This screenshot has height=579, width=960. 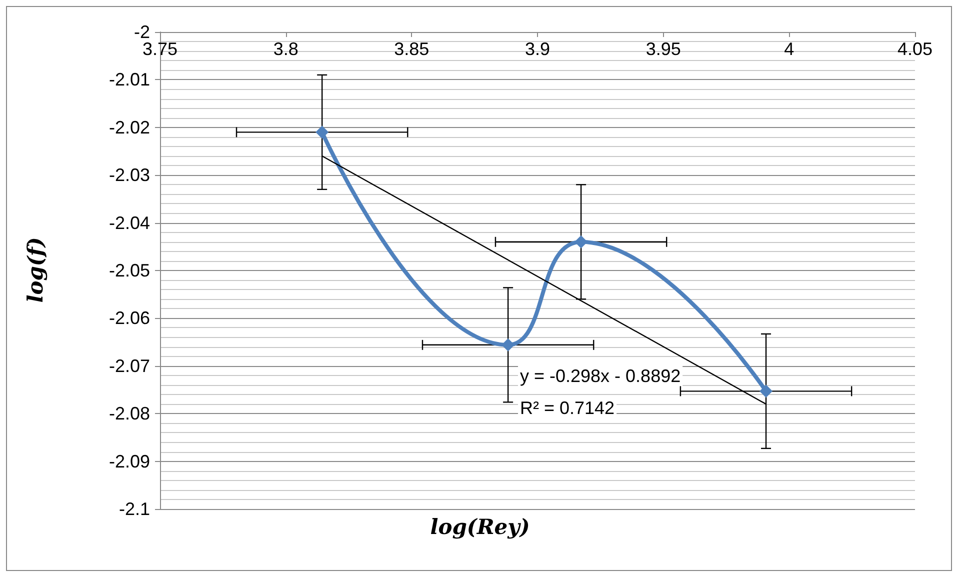 What do you see at coordinates (915, 49) in the screenshot?
I see `x-tick-label: 4.05` at bounding box center [915, 49].